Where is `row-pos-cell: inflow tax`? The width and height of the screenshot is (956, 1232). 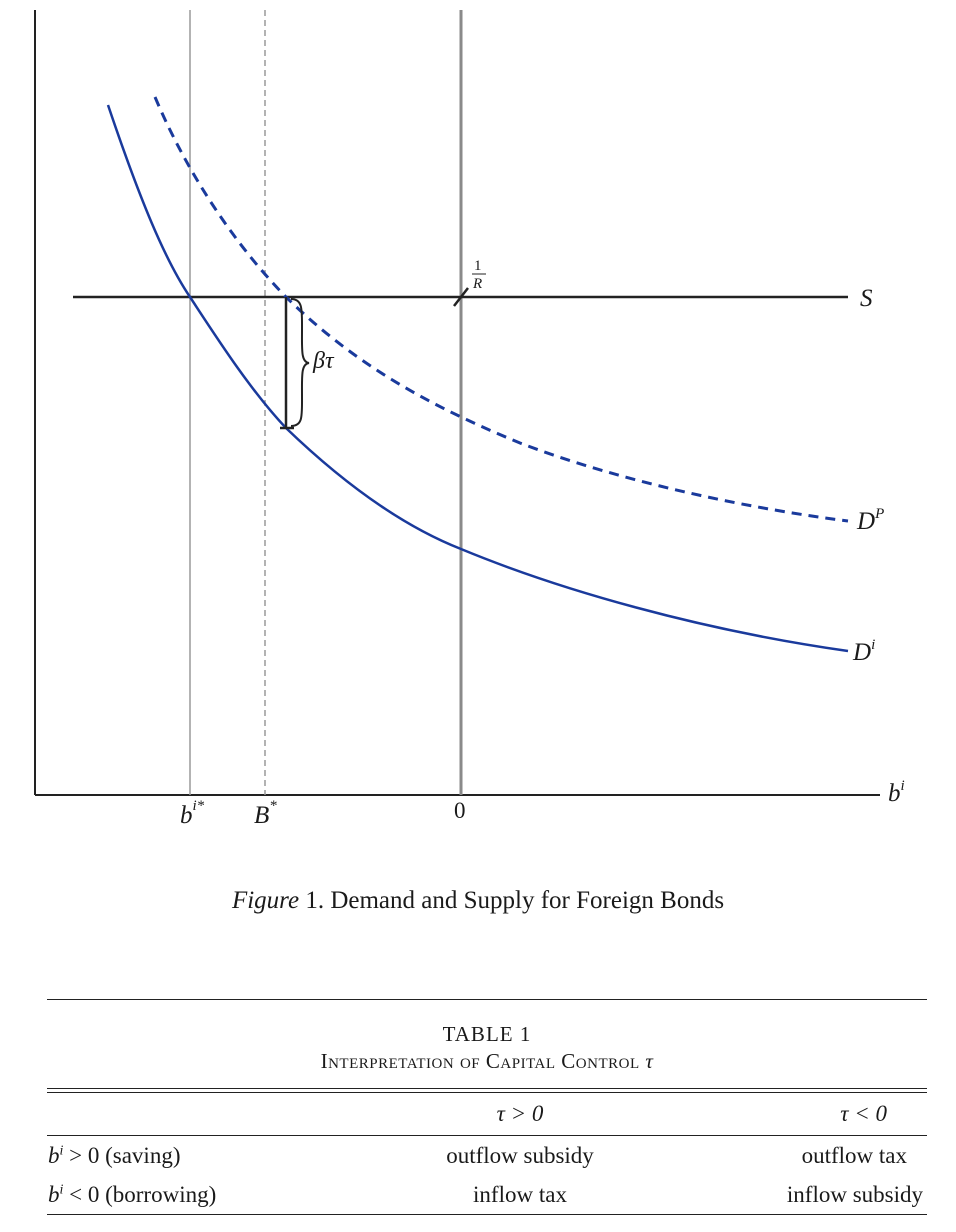 row-pos-cell: inflow tax is located at coordinates (520, 1194).